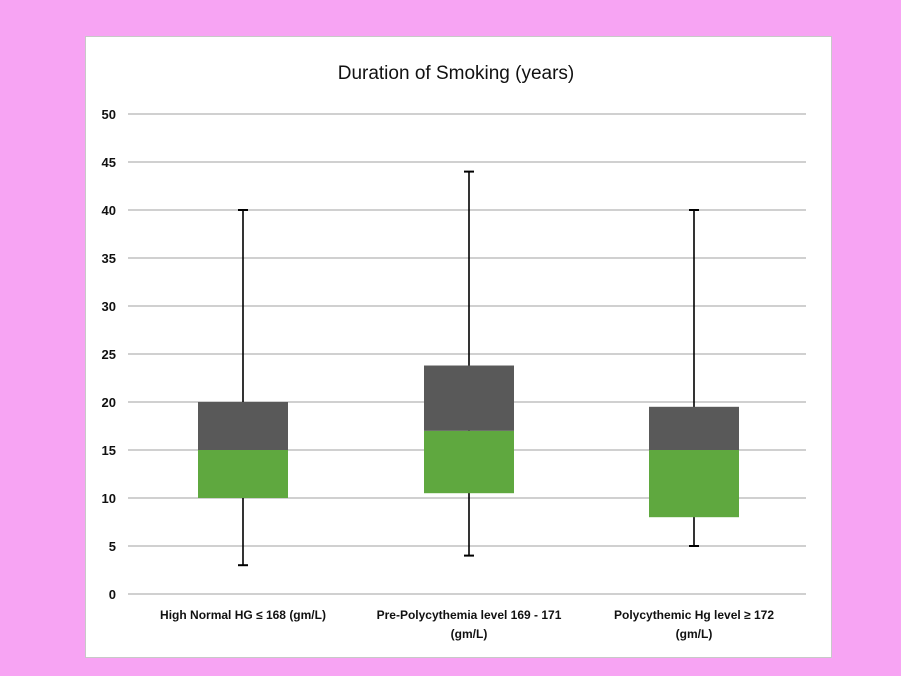 This screenshot has width=901, height=676. Describe the element at coordinates (456, 73) in the screenshot. I see `chart-title: Duration of Smoking (years)` at that location.